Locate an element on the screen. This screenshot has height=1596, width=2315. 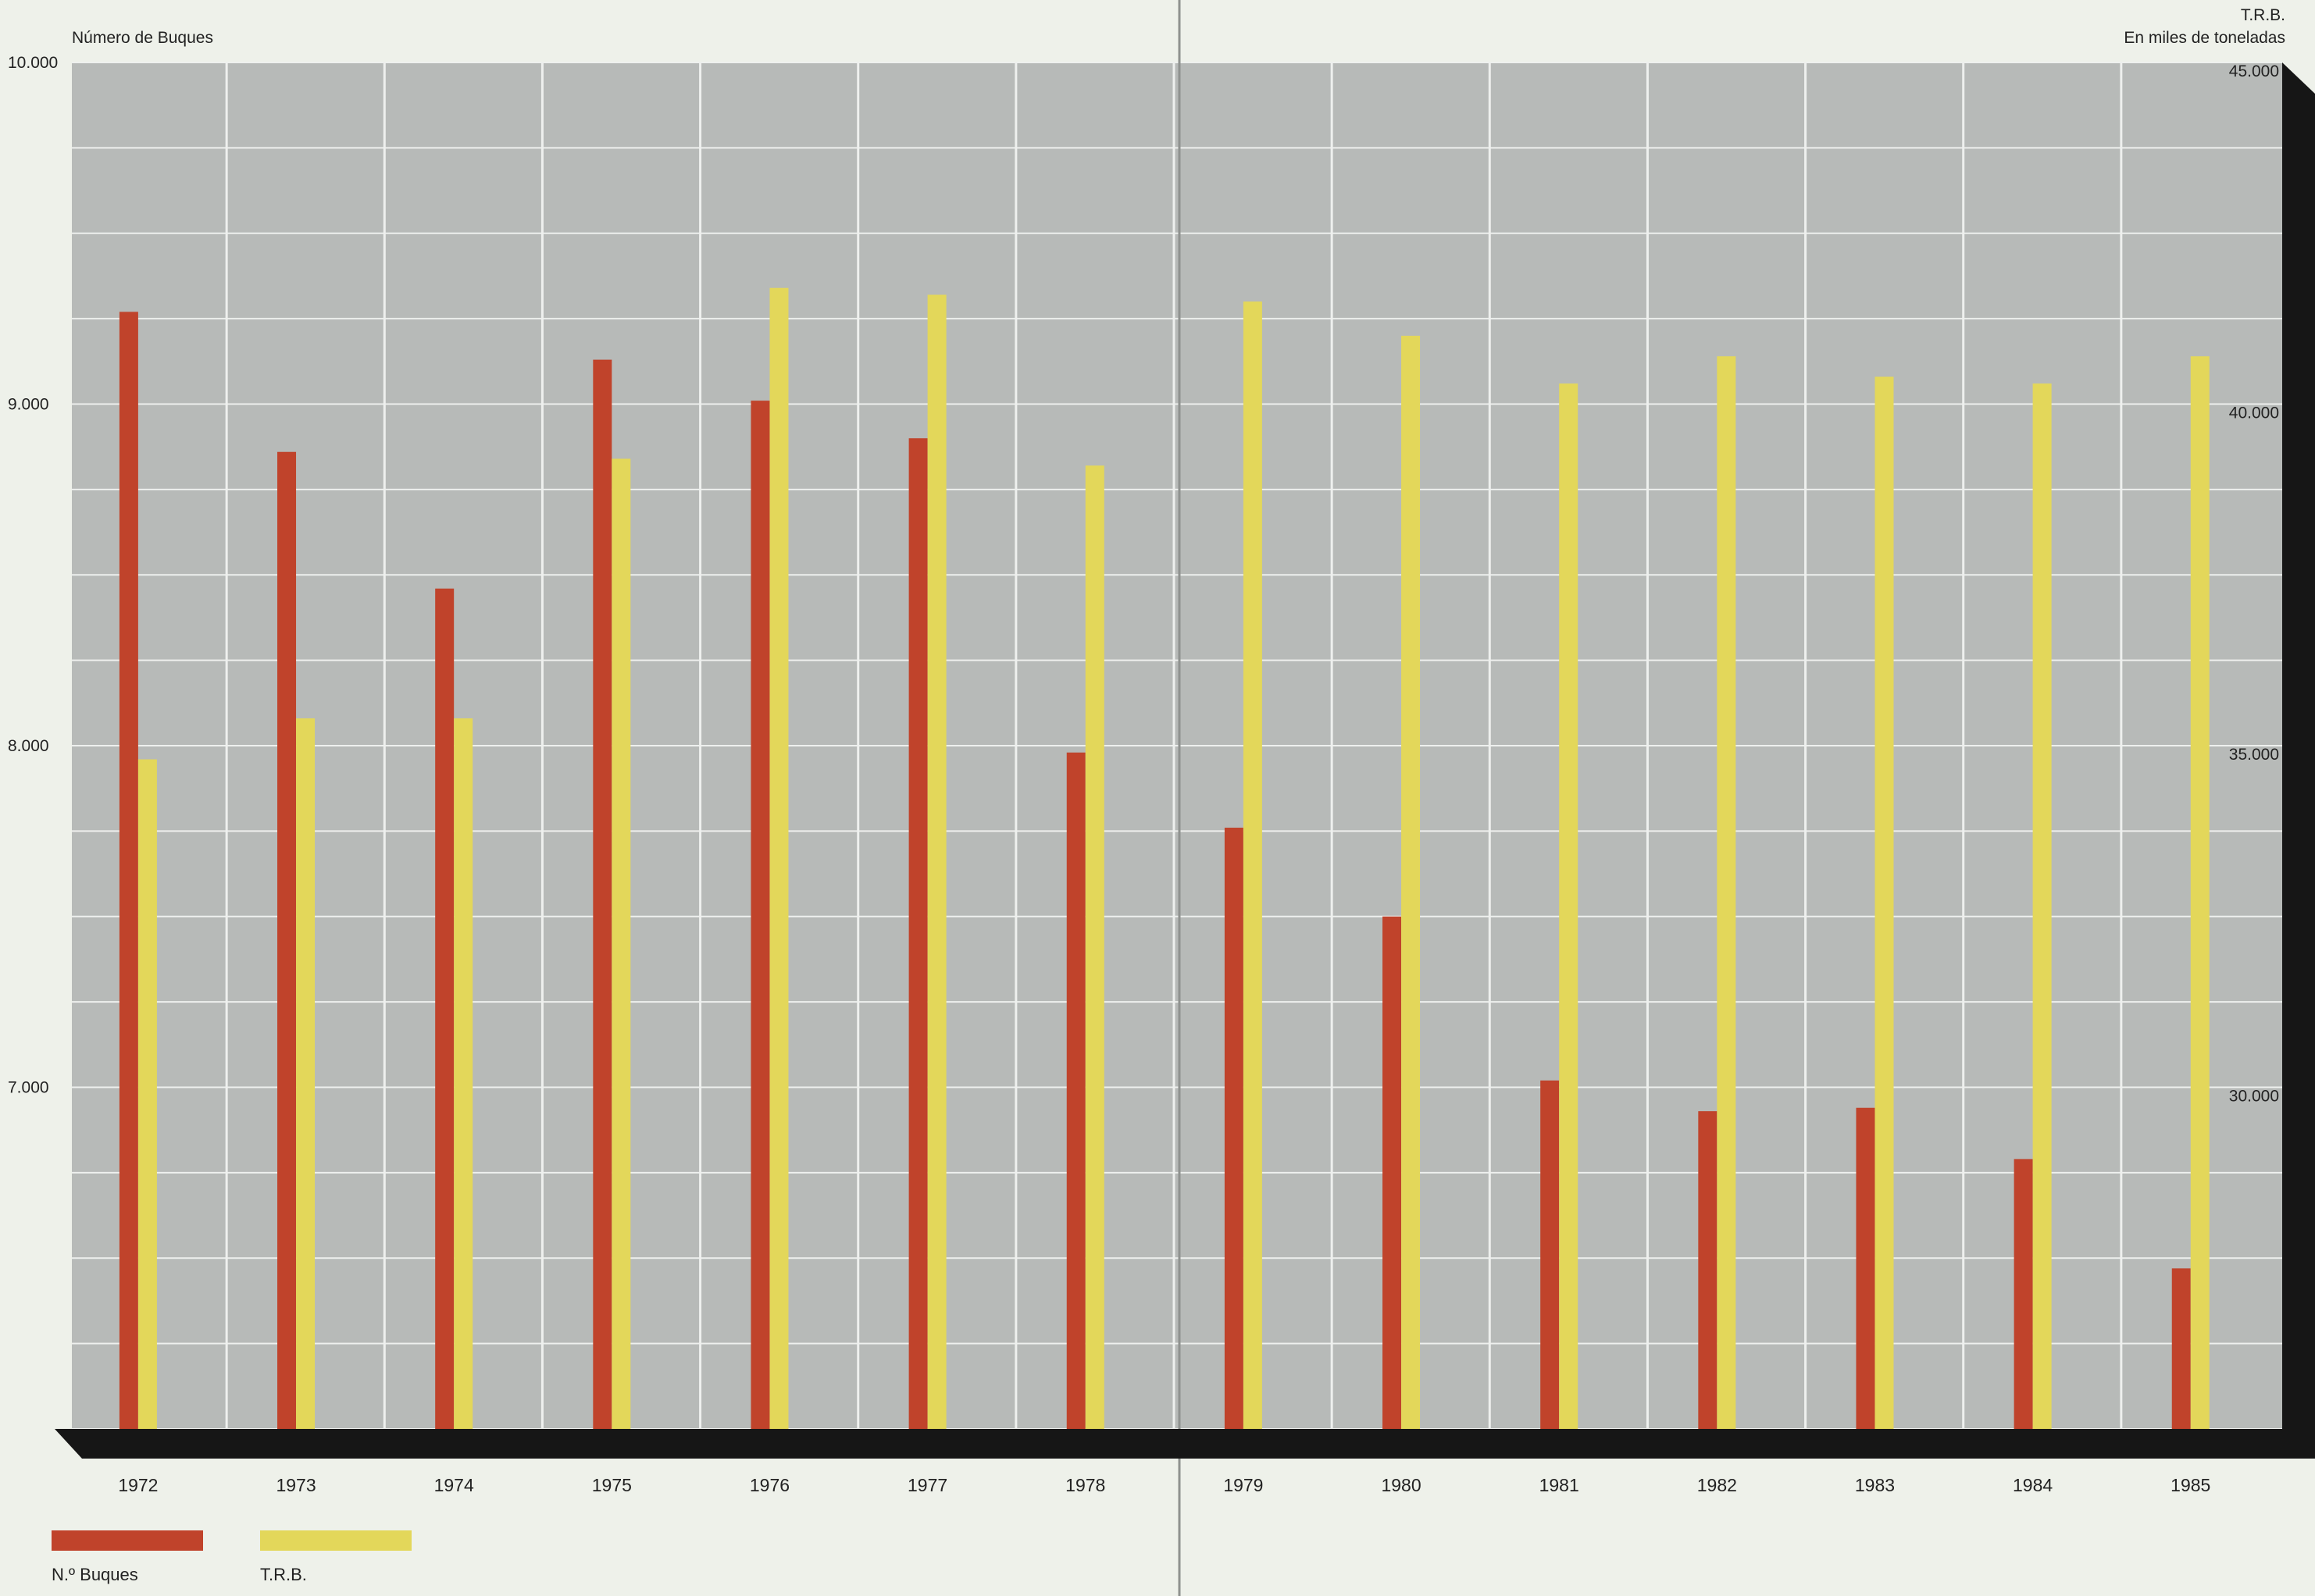
x-tick-label-1982: 1982 is located at coordinates (1717, 1485).